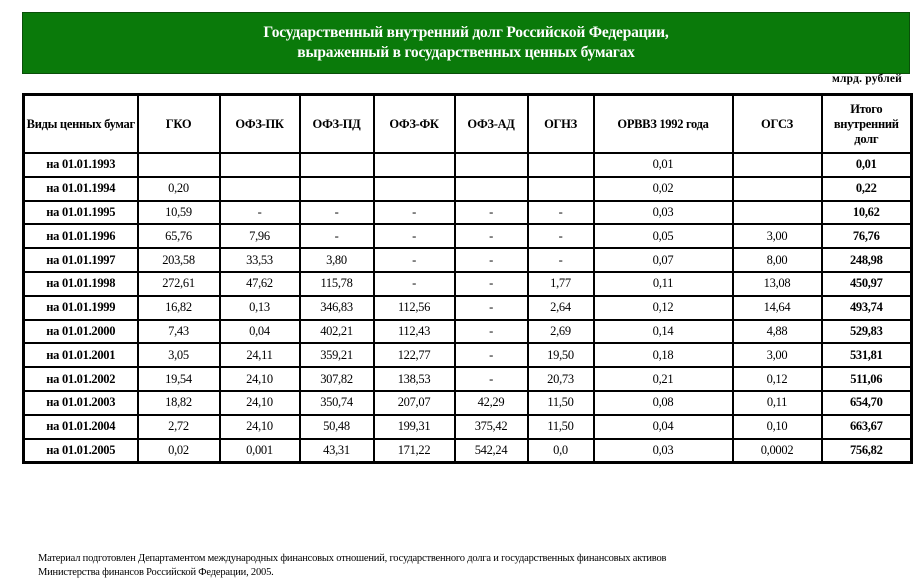  What do you see at coordinates (259, 123) in the screenshot?
I see `column-header: ОФЗ-ПК` at bounding box center [259, 123].